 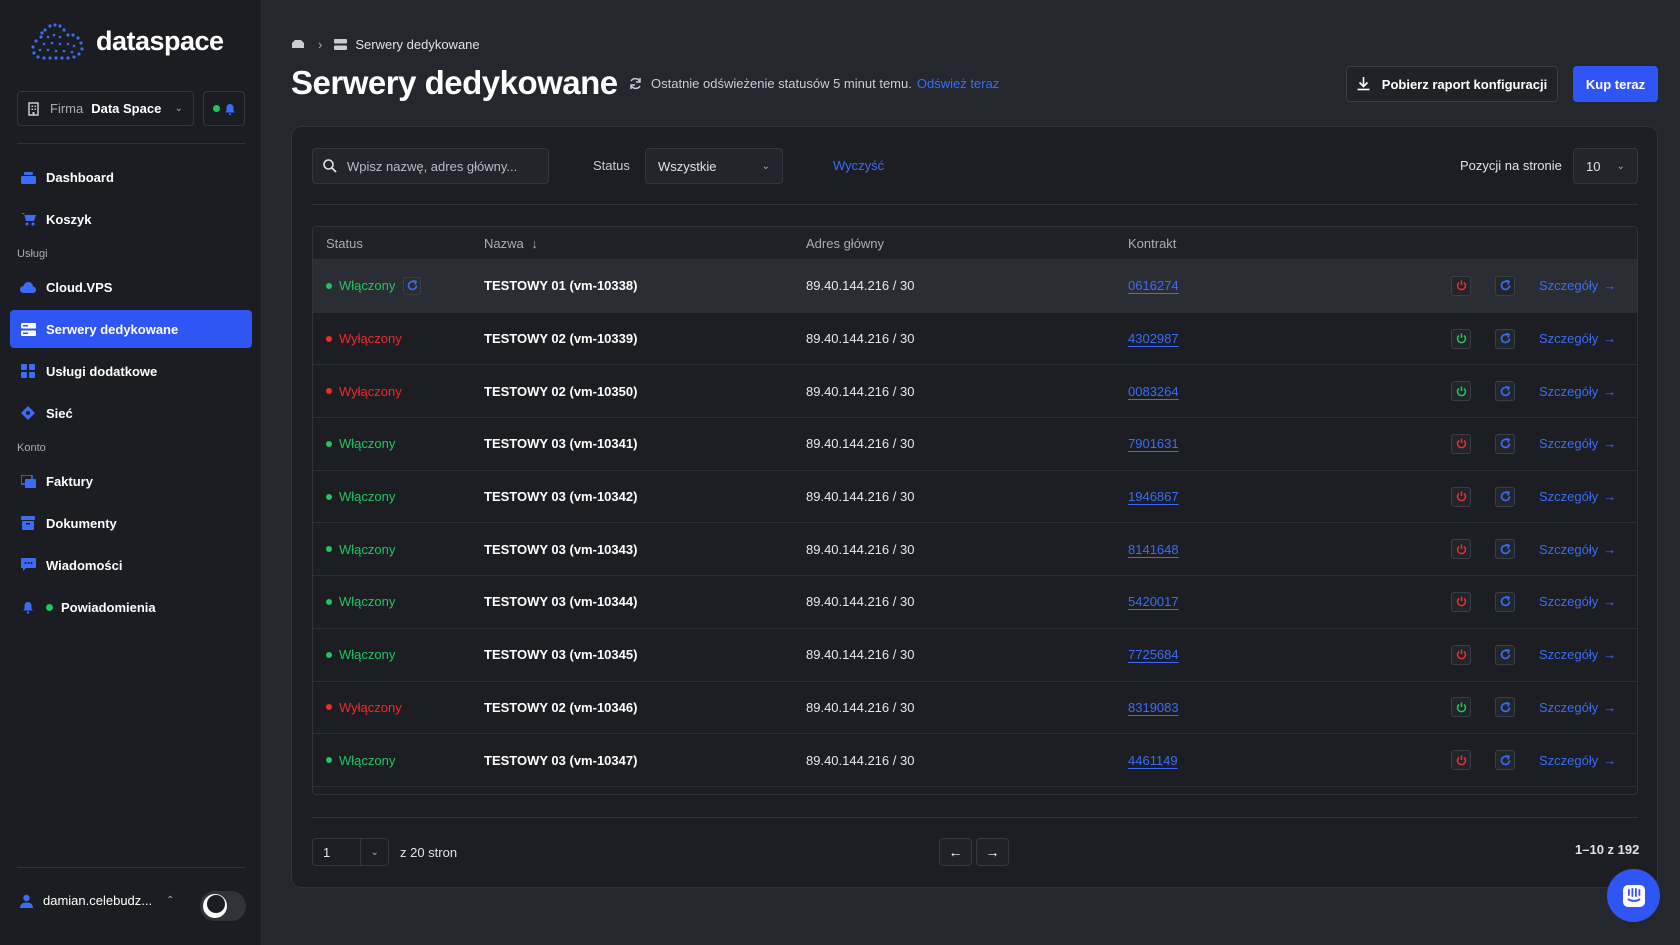 What do you see at coordinates (412, 285) in the screenshot?
I see `refresh-status-icon` at bounding box center [412, 285].